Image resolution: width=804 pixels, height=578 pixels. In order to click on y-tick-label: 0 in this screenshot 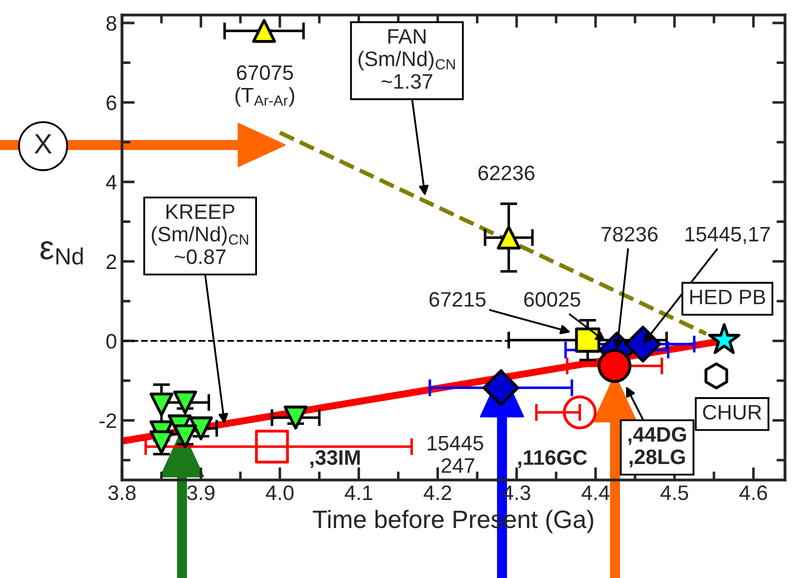, I will do `click(111, 341)`.